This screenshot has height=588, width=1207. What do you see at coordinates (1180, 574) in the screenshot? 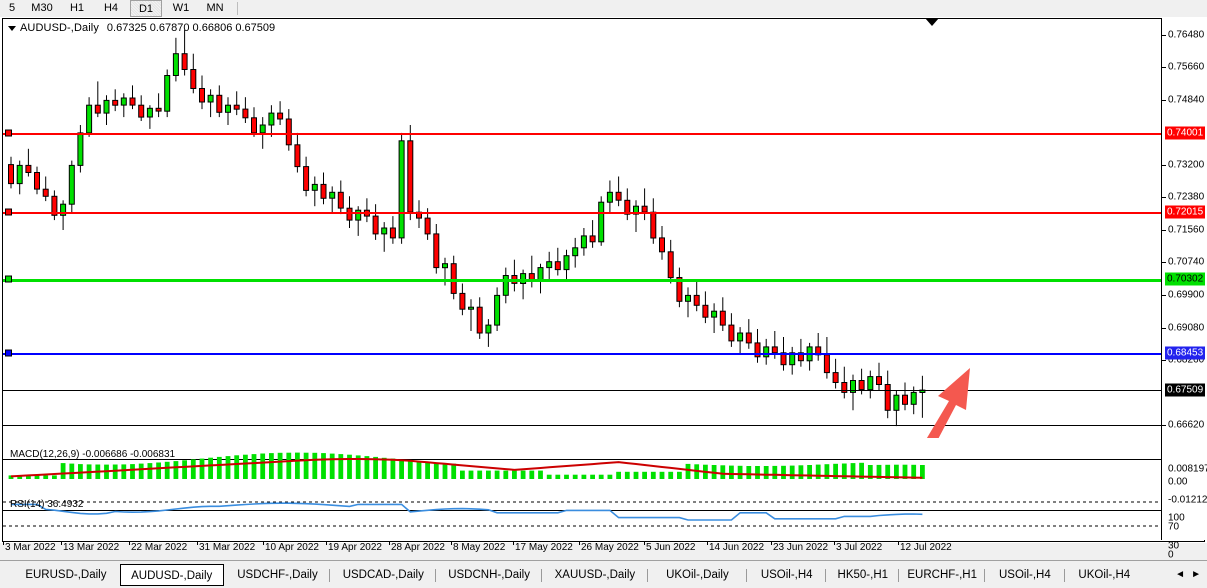
I see `tabs-scroll-left-icon: ◄` at bounding box center [1180, 574].